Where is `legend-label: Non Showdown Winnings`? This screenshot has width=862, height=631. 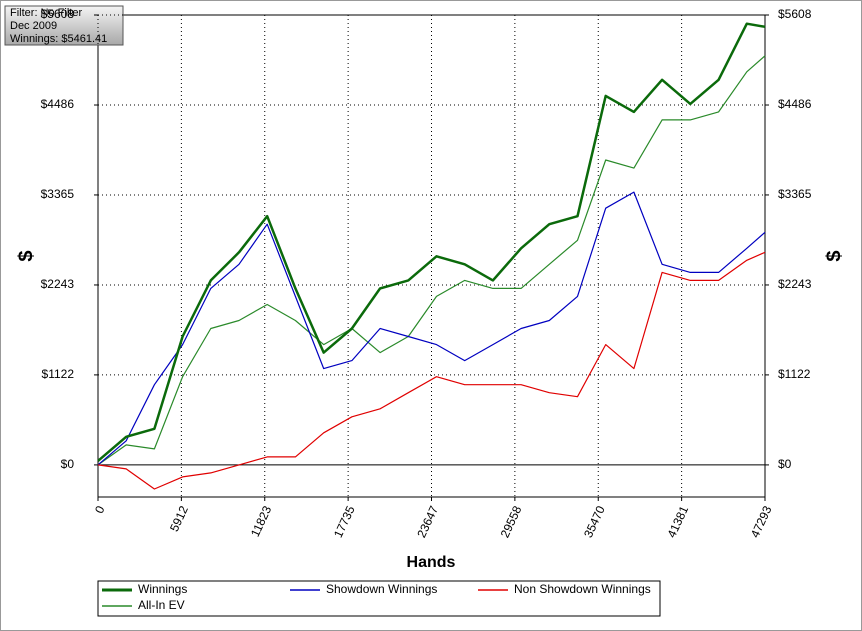 legend-label: Non Showdown Winnings is located at coordinates (582, 589).